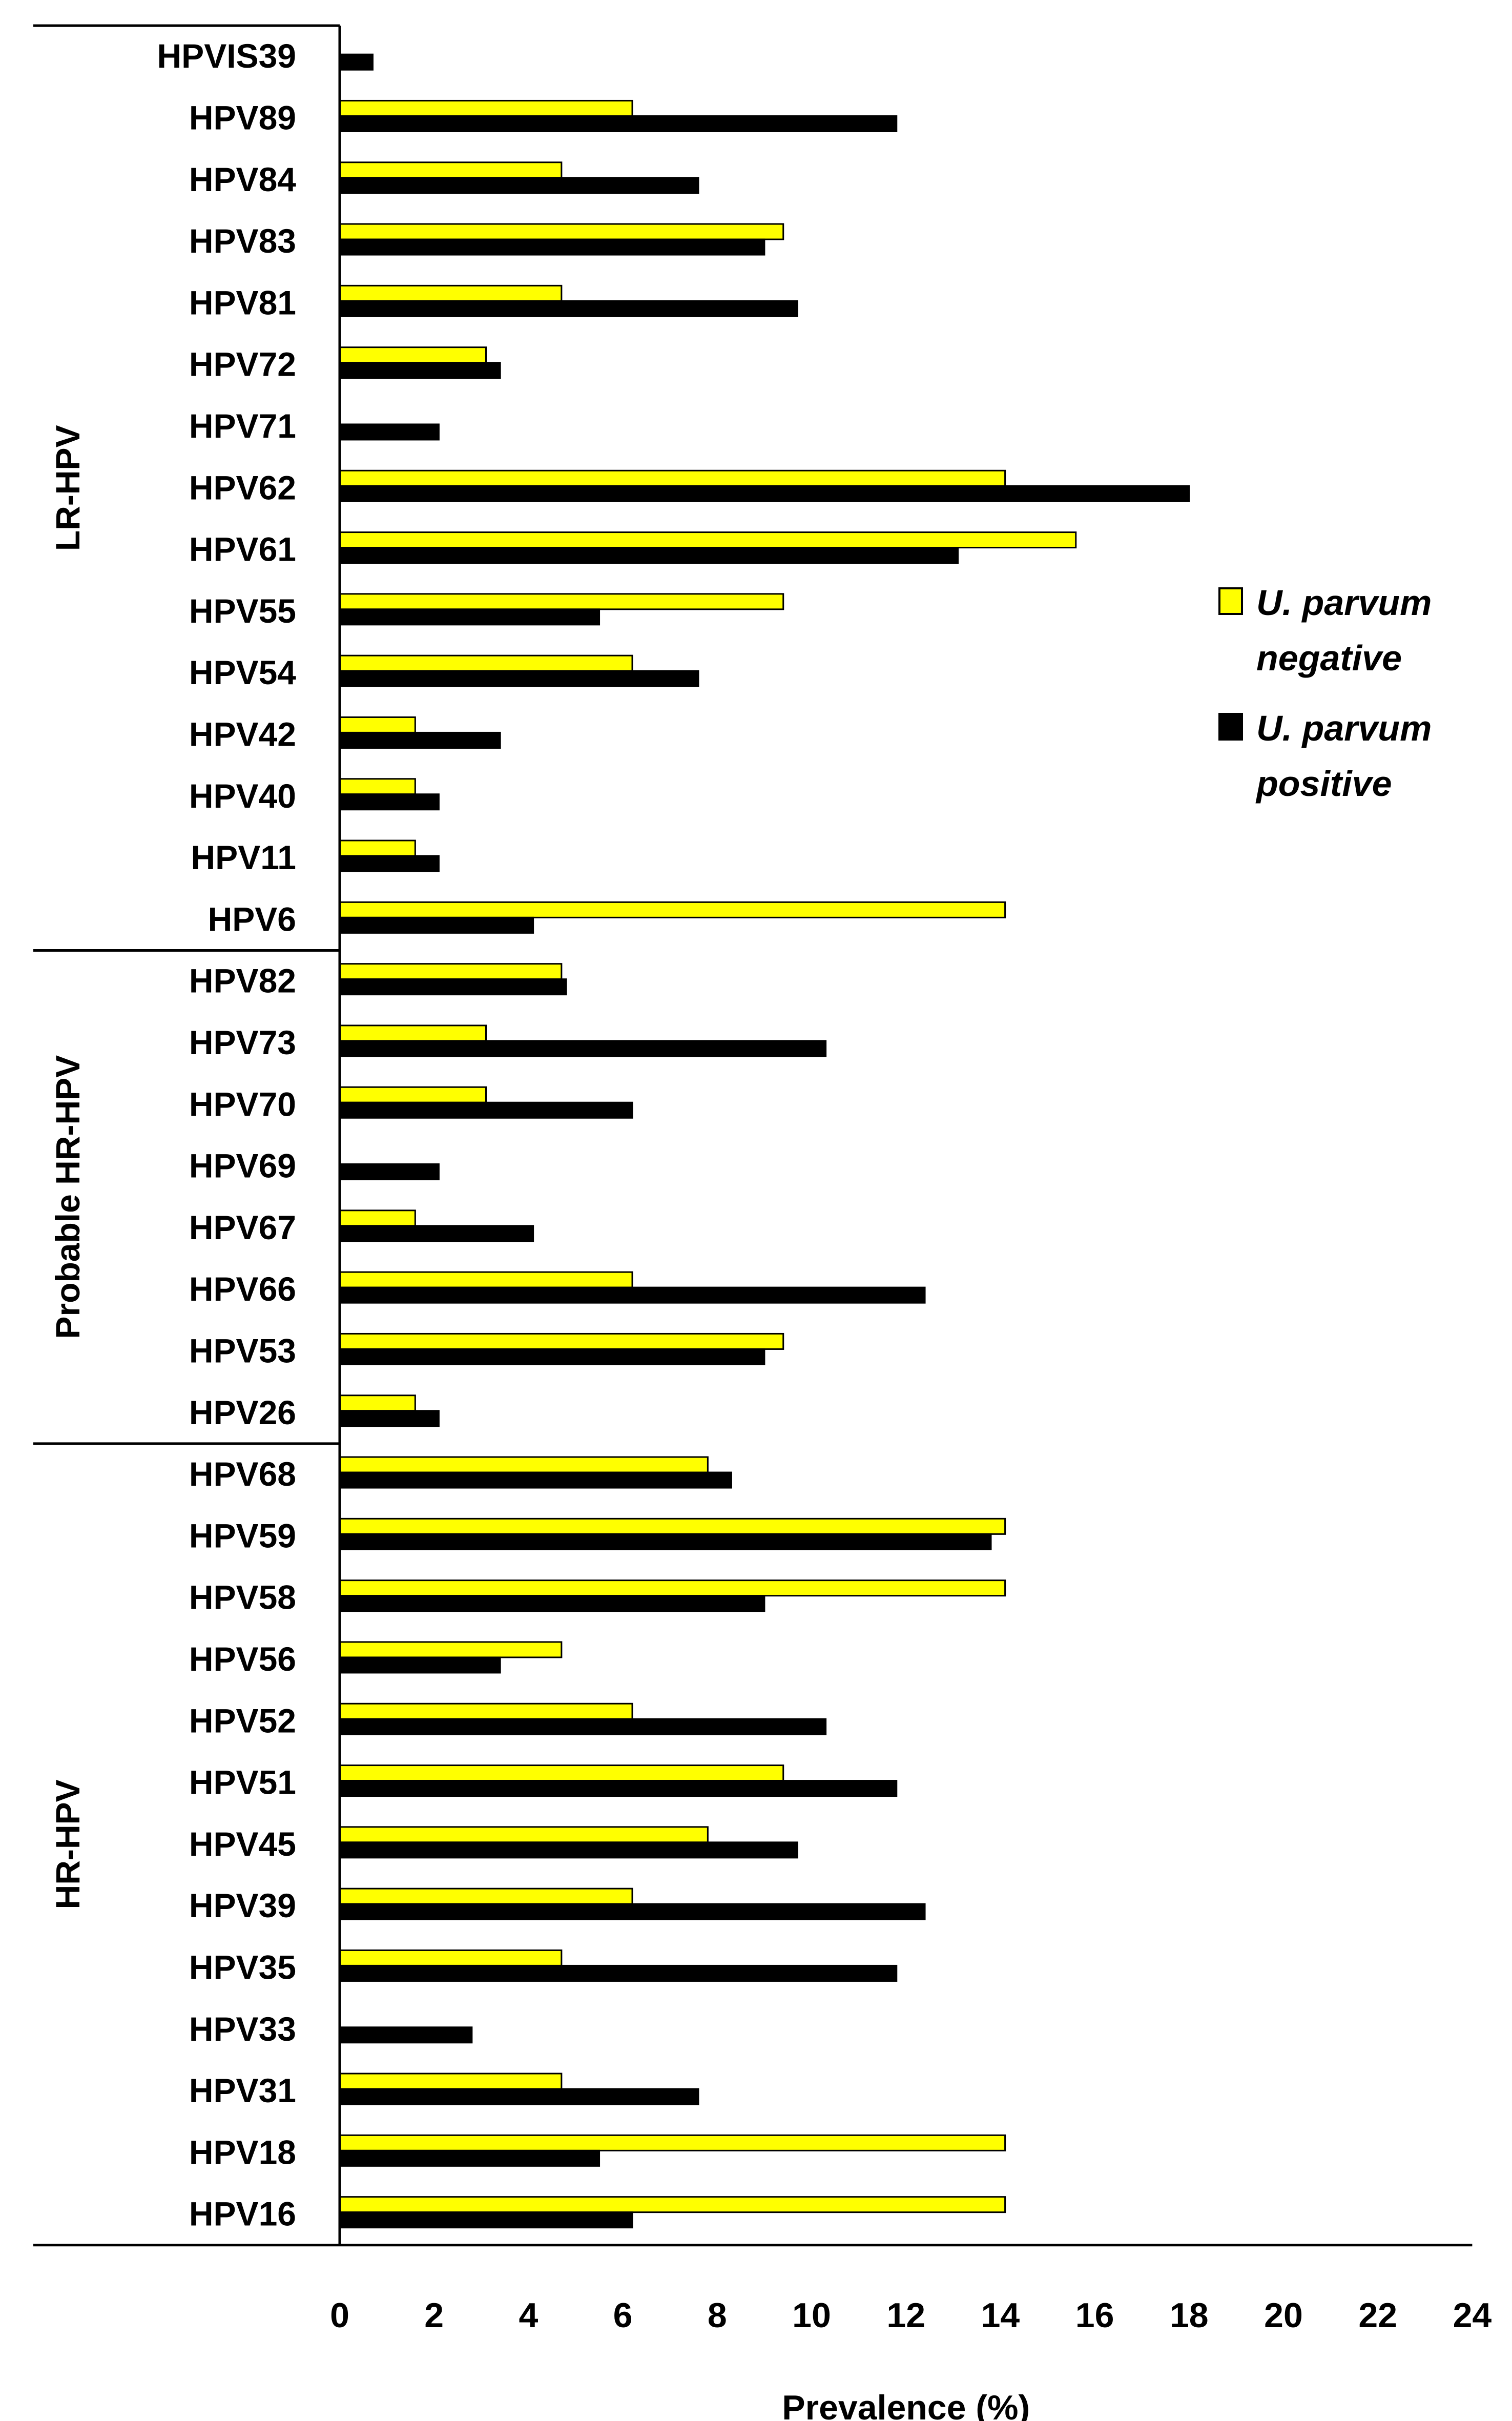 This screenshot has height=2421, width=1512. What do you see at coordinates (242, 1659) in the screenshot?
I see `category-label: HPV56` at bounding box center [242, 1659].